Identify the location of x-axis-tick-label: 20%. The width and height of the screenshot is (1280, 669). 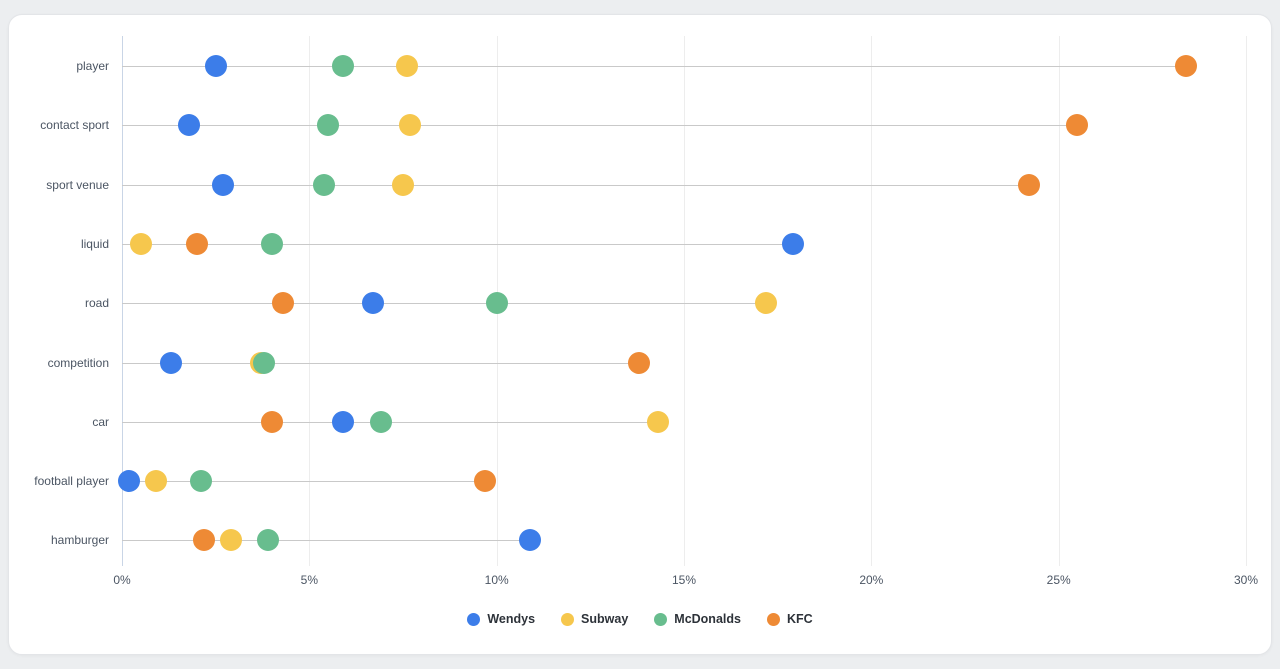
(871, 580).